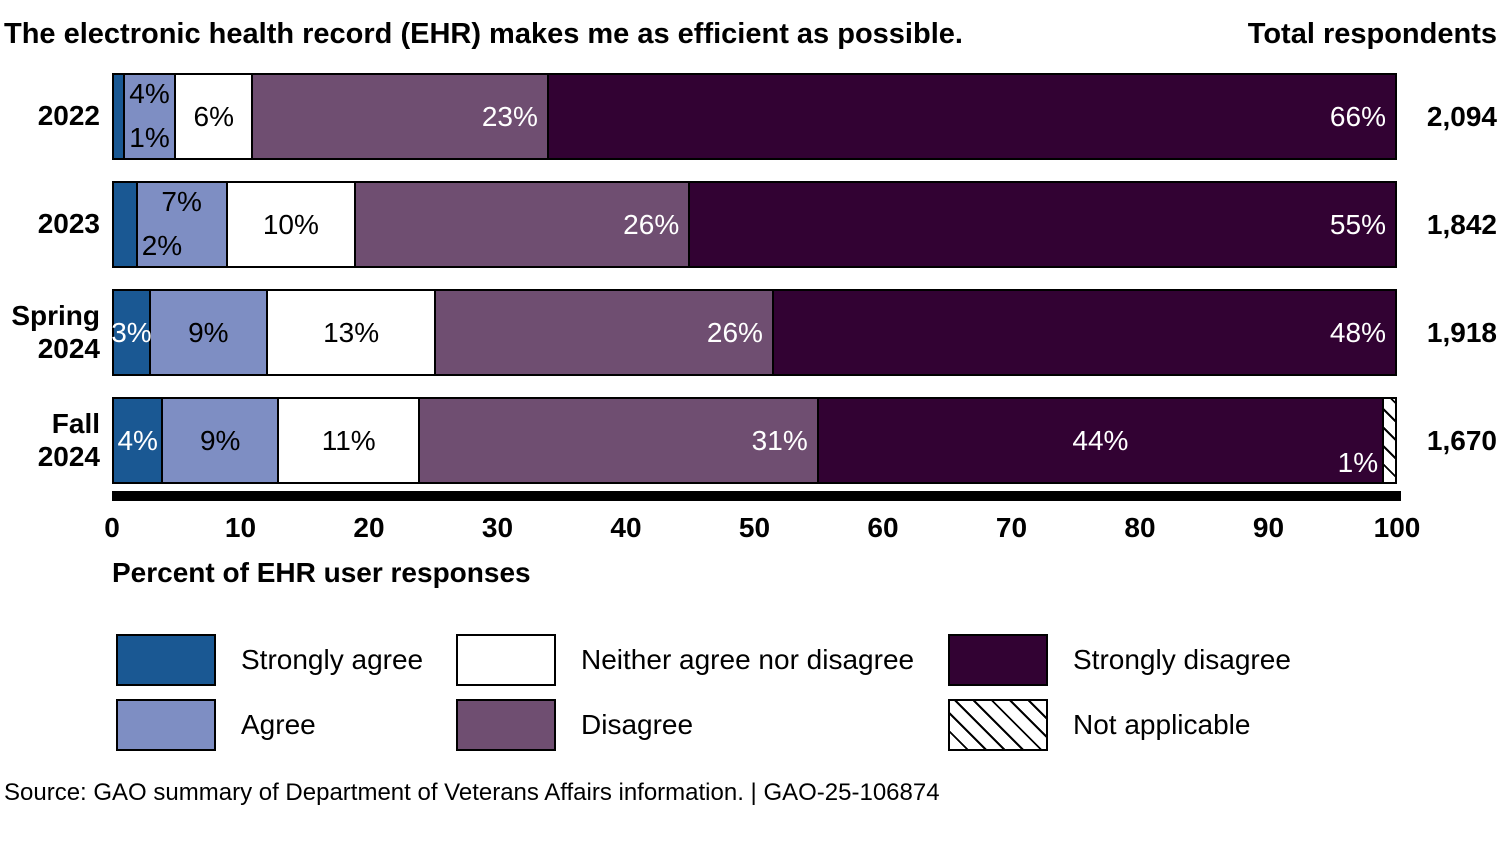 Image resolution: width=1500 pixels, height=848 pixels. What do you see at coordinates (181, 201) in the screenshot?
I see `segment-value-label: 7%` at bounding box center [181, 201].